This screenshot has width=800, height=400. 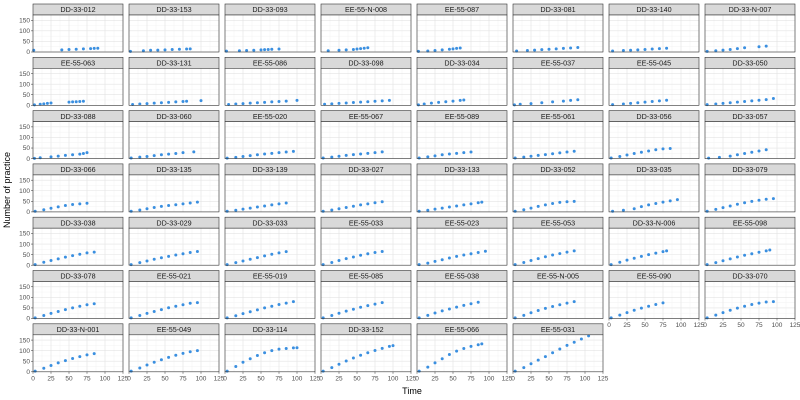 I want to click on facet-panel: EE-55-021, so click(x=174, y=295).